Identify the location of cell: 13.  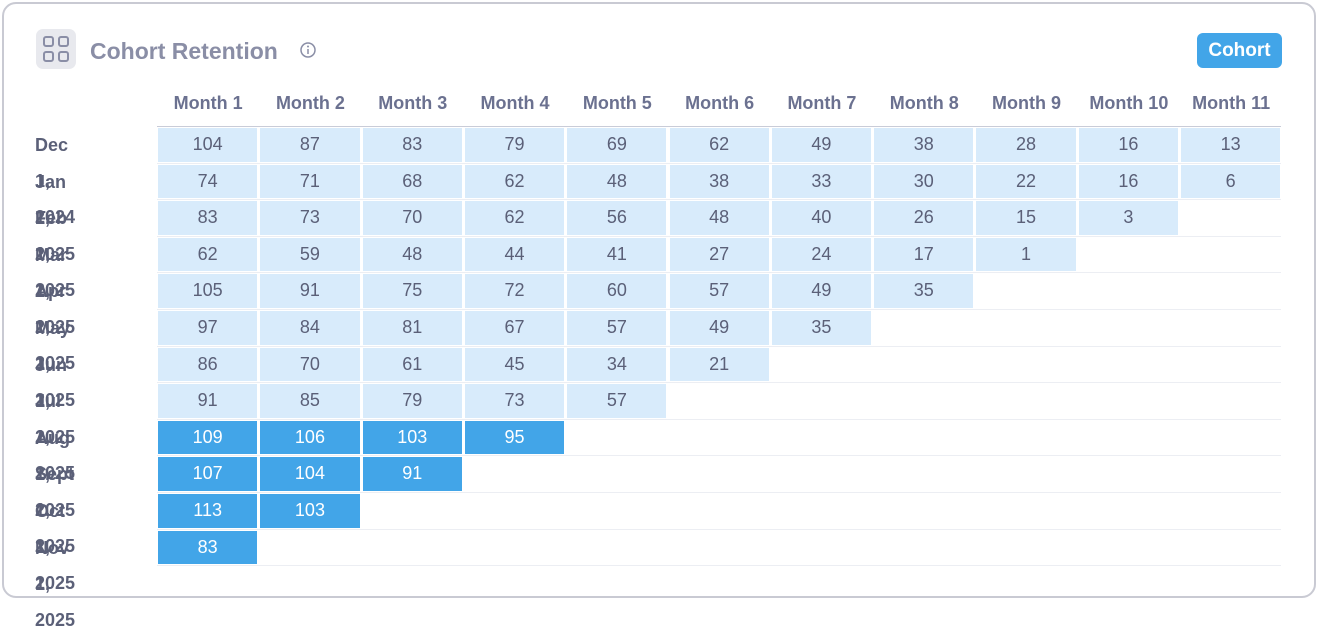
(1231, 145).